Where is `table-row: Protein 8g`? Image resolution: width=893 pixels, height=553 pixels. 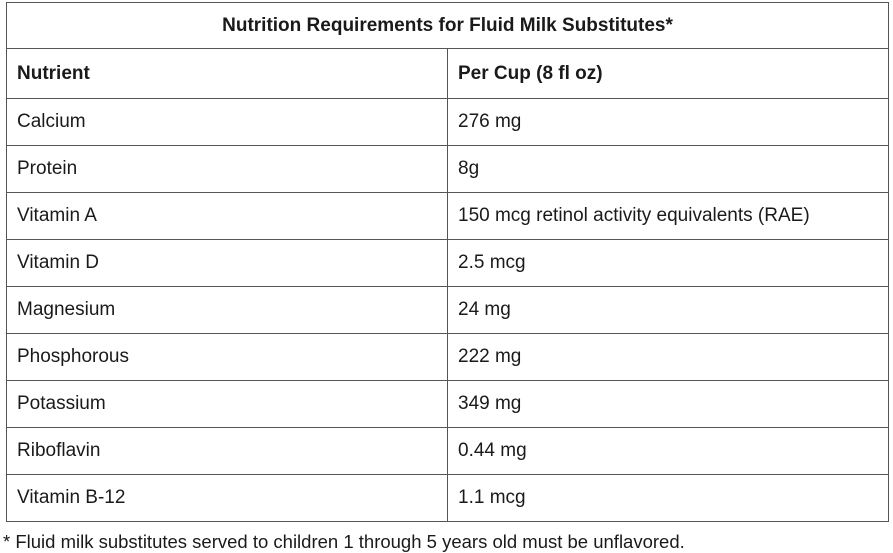 table-row: Protein 8g is located at coordinates (447, 169).